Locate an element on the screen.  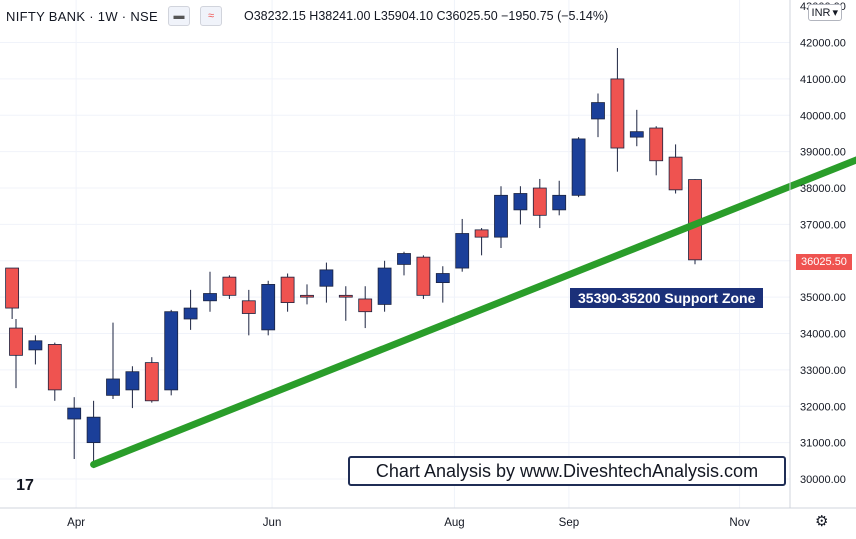
symbol-title: NIFTY BANK · 1W · NSE is located at coordinates (82, 16).